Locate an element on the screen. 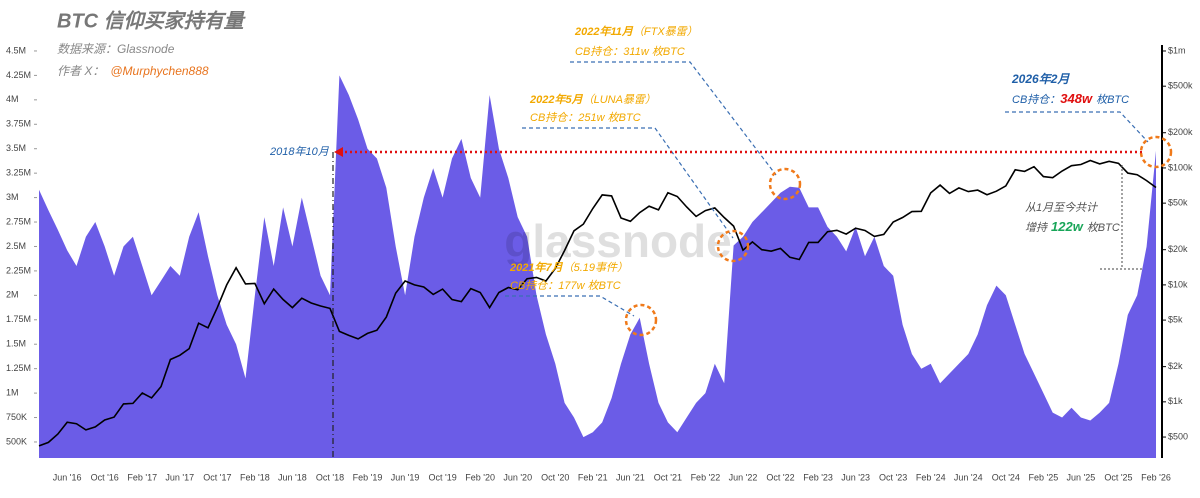 The image size is (1200, 498). annotation-event: （LUNA暴雷） is located at coordinates (619, 99).